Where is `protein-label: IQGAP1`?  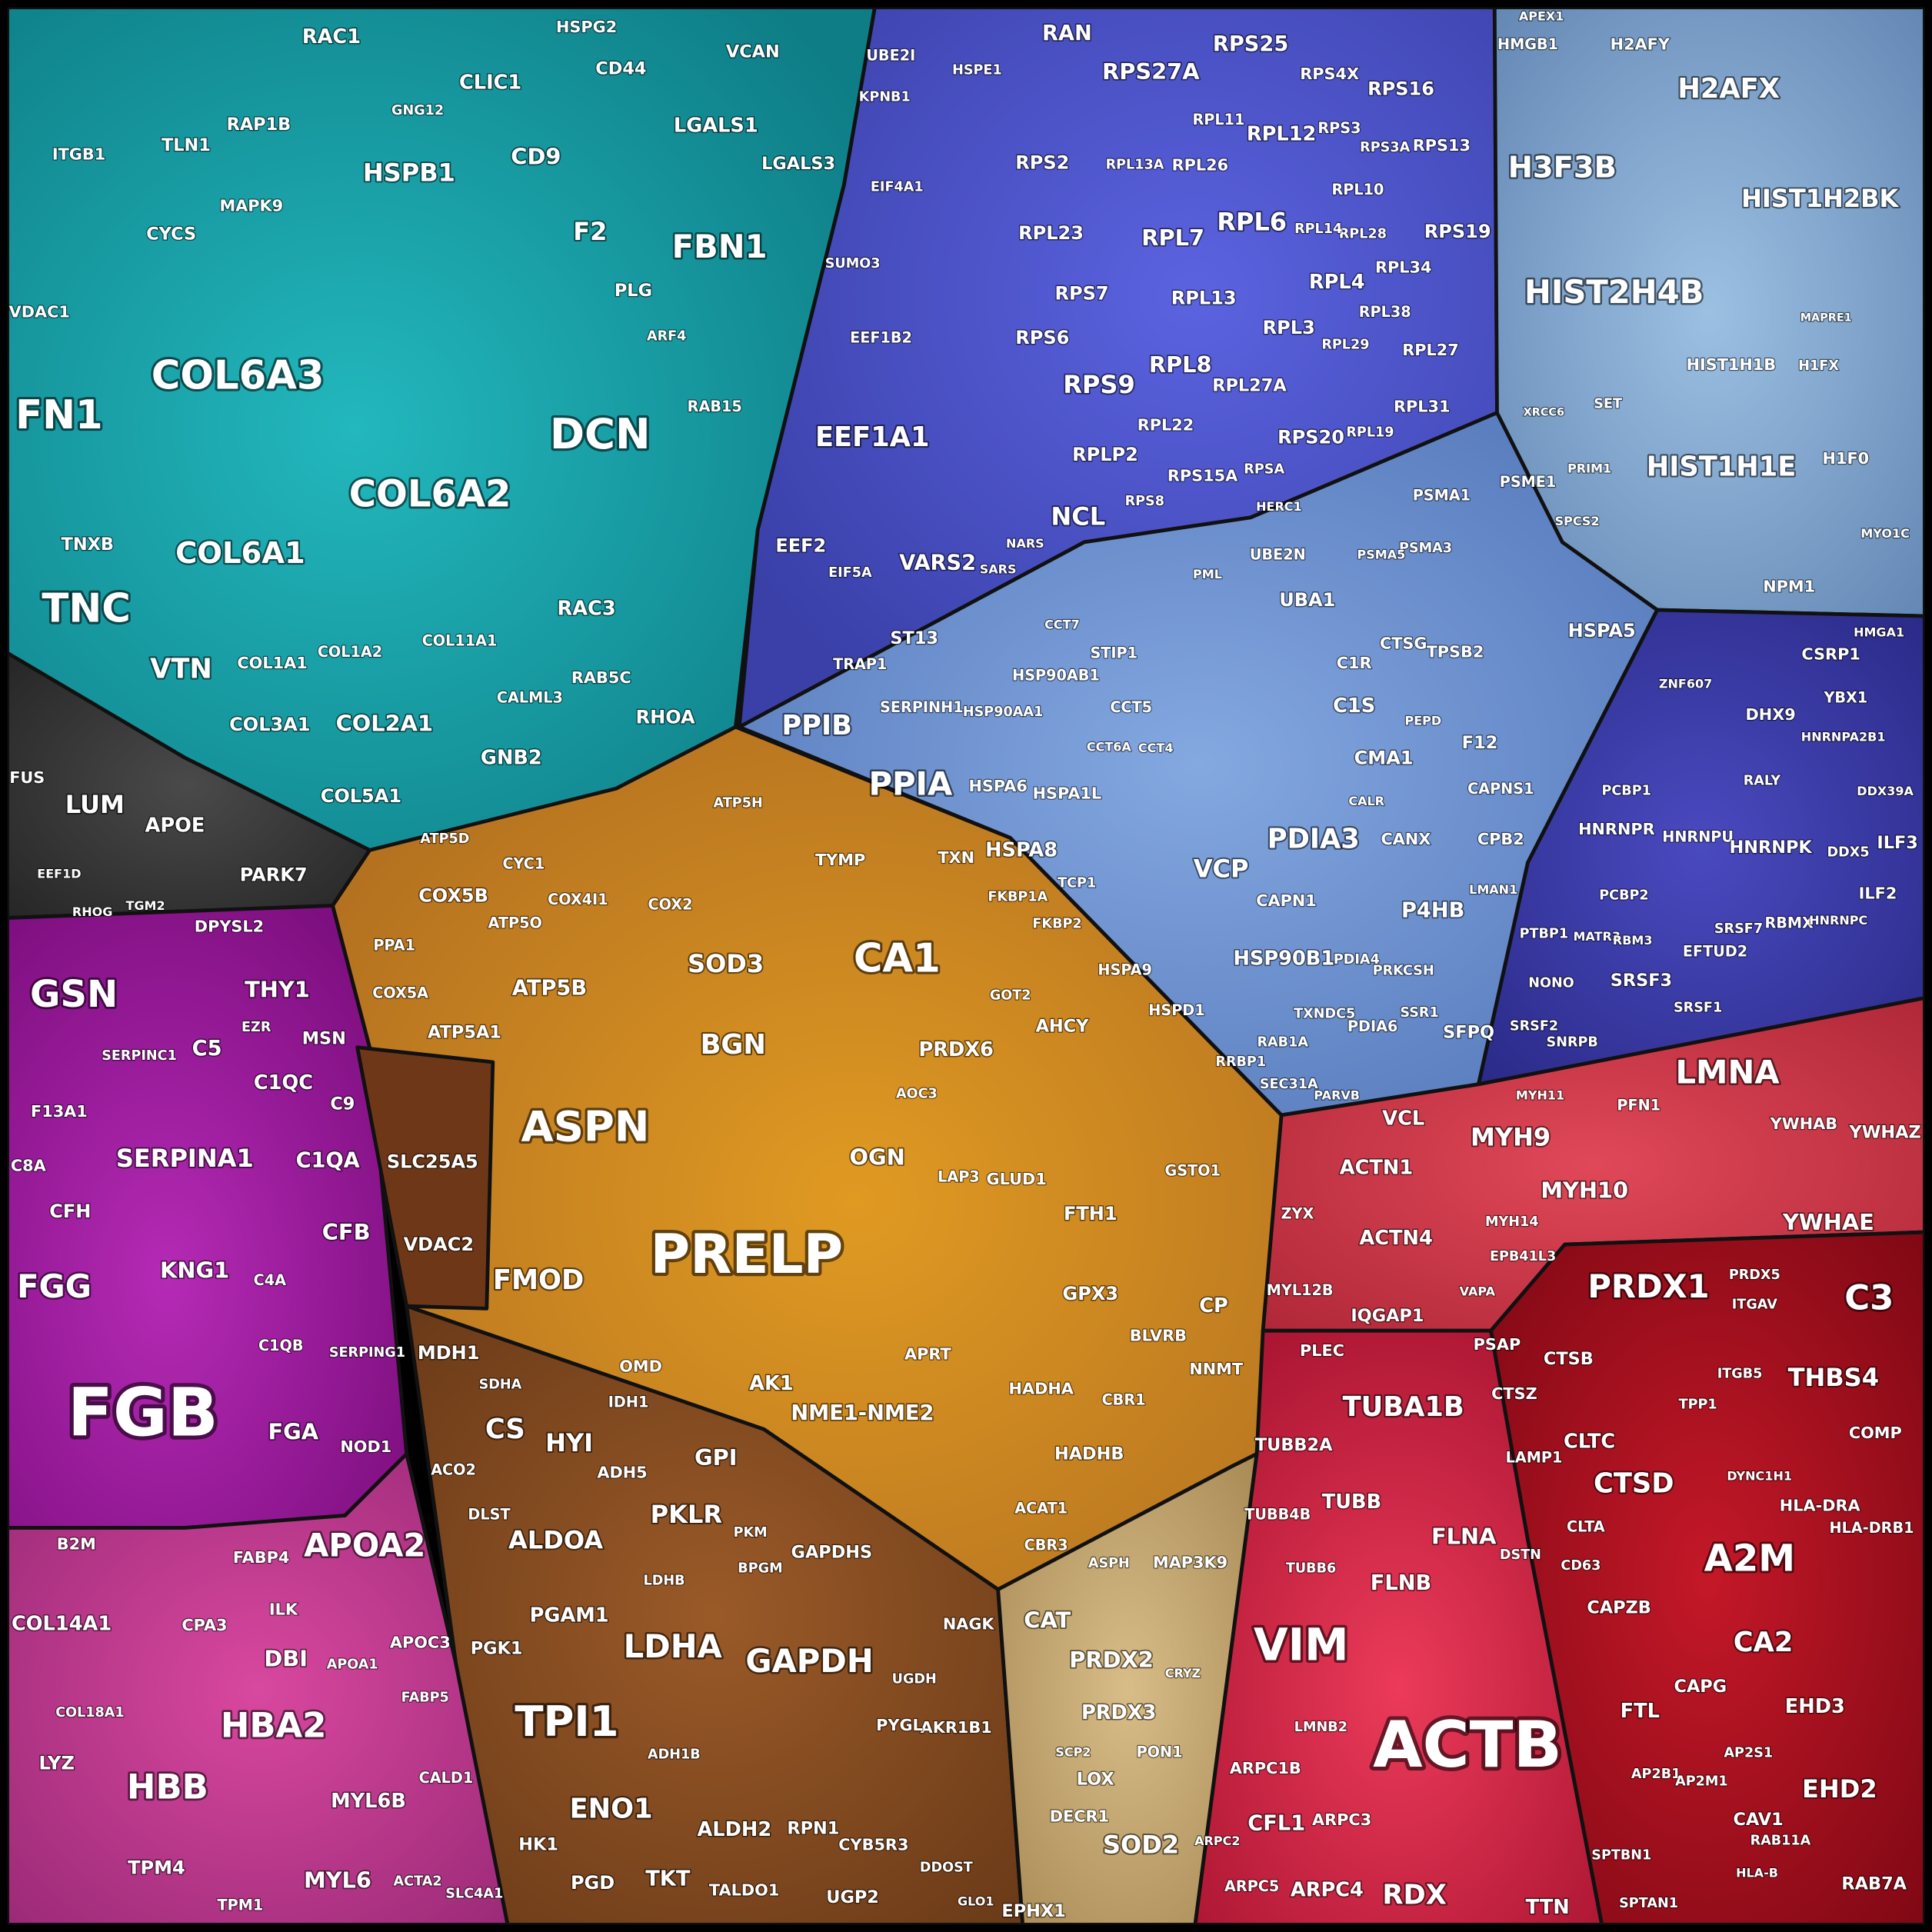 protein-label: IQGAP1 is located at coordinates (1387, 1316).